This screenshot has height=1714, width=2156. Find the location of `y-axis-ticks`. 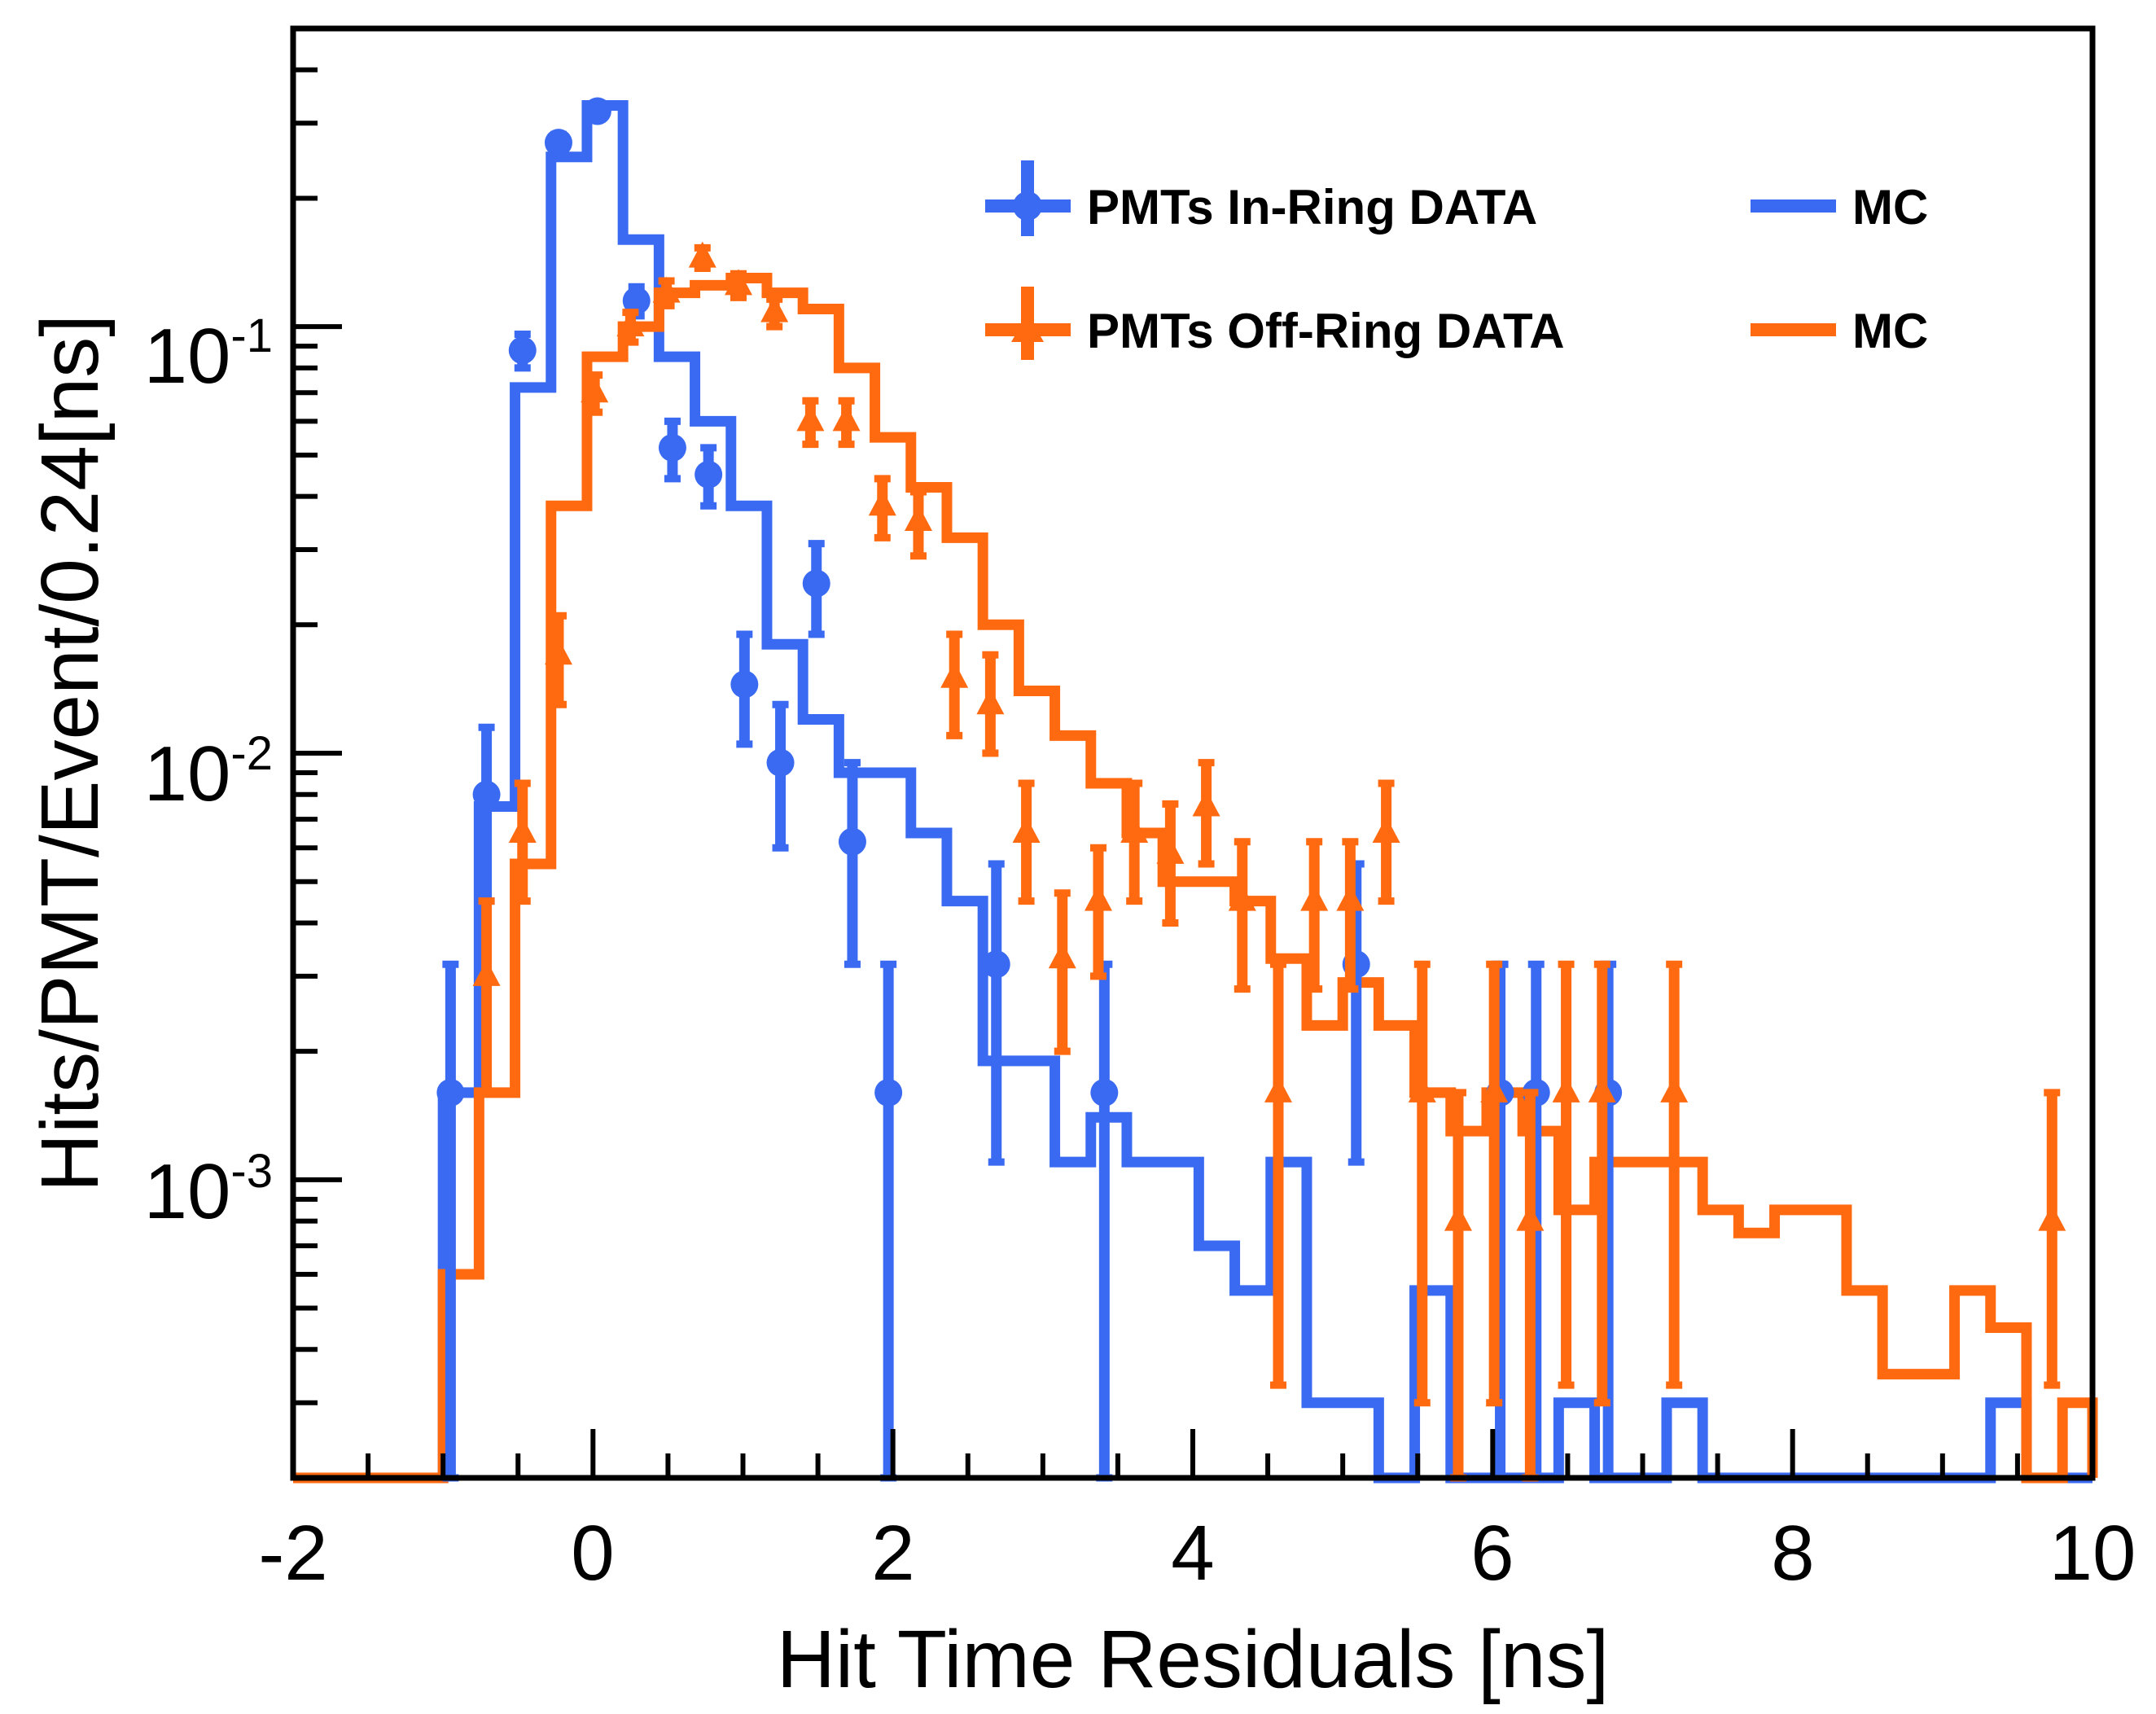

y-axis-ticks is located at coordinates (318, 753).